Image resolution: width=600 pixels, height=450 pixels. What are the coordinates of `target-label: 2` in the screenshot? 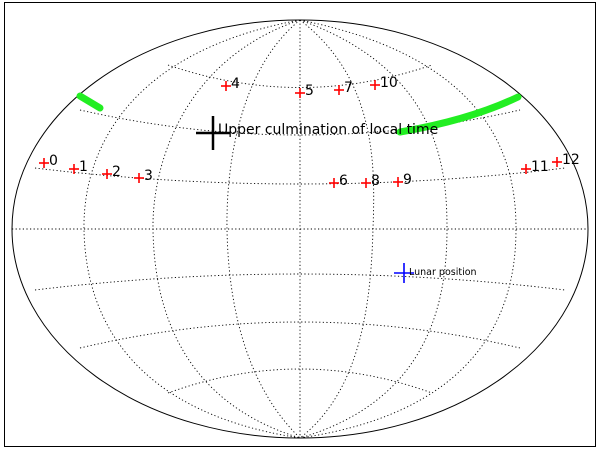 It's located at (116, 172).